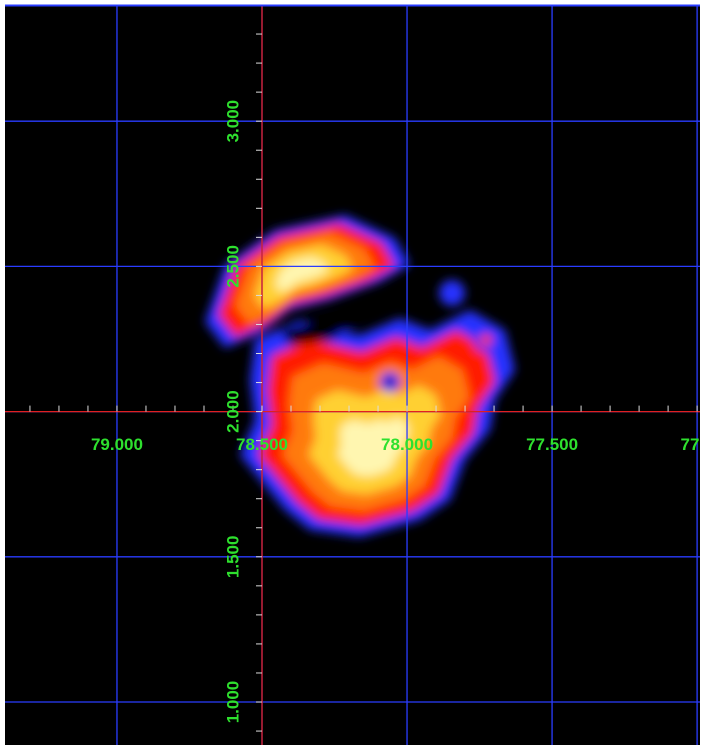 This screenshot has width=702, height=747. What do you see at coordinates (232, 411) in the screenshot?
I see `y-tick-label: 2.000` at bounding box center [232, 411].